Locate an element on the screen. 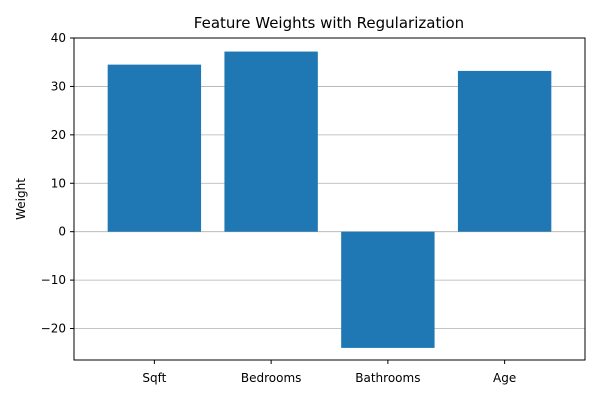  y-tick-label-3: 10 is located at coordinates (58, 183).